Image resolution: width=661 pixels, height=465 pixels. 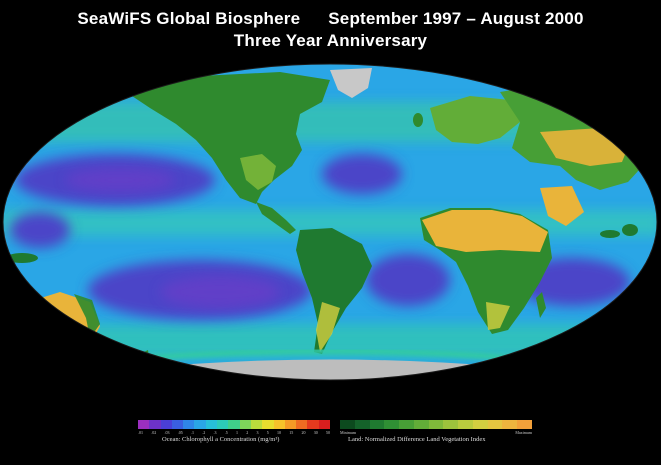 I want to click on greenland-ice, so click(x=351, y=83).